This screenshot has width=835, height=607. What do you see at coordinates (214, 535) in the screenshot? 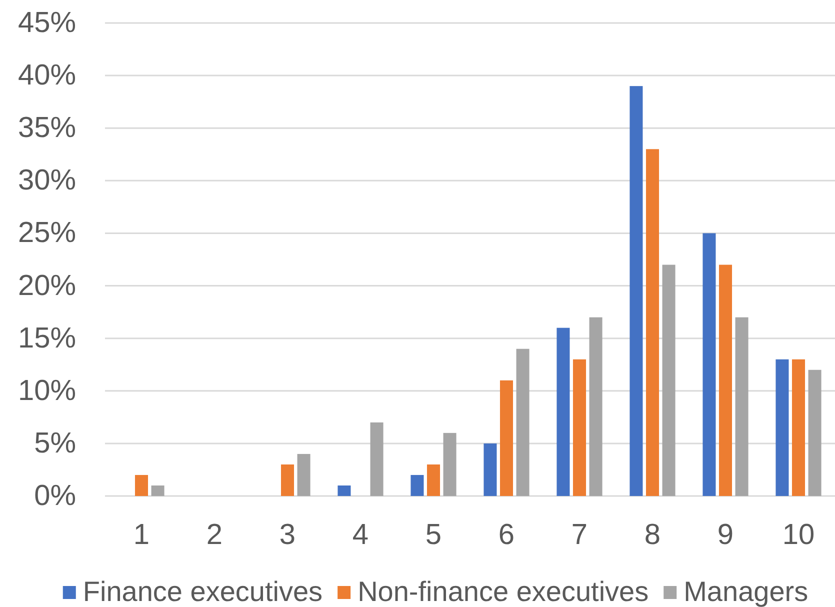
I see `x-tick-label: 2` at bounding box center [214, 535].